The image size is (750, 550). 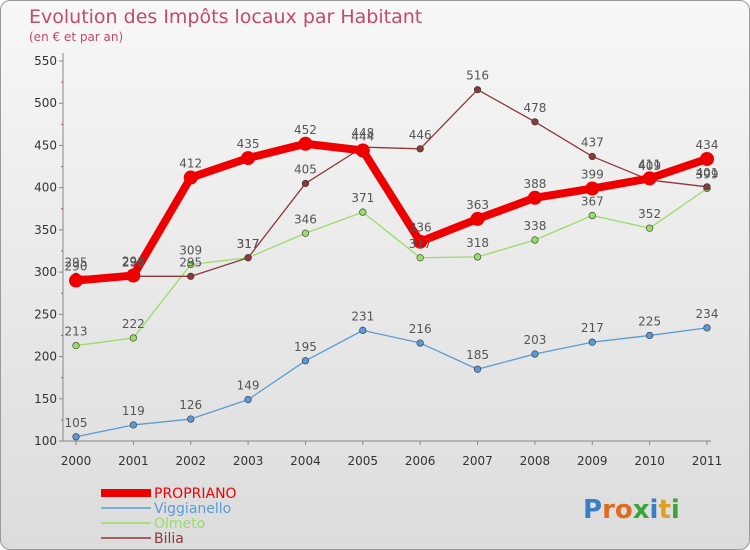 I want to click on data-label: 149, so click(x=248, y=386).